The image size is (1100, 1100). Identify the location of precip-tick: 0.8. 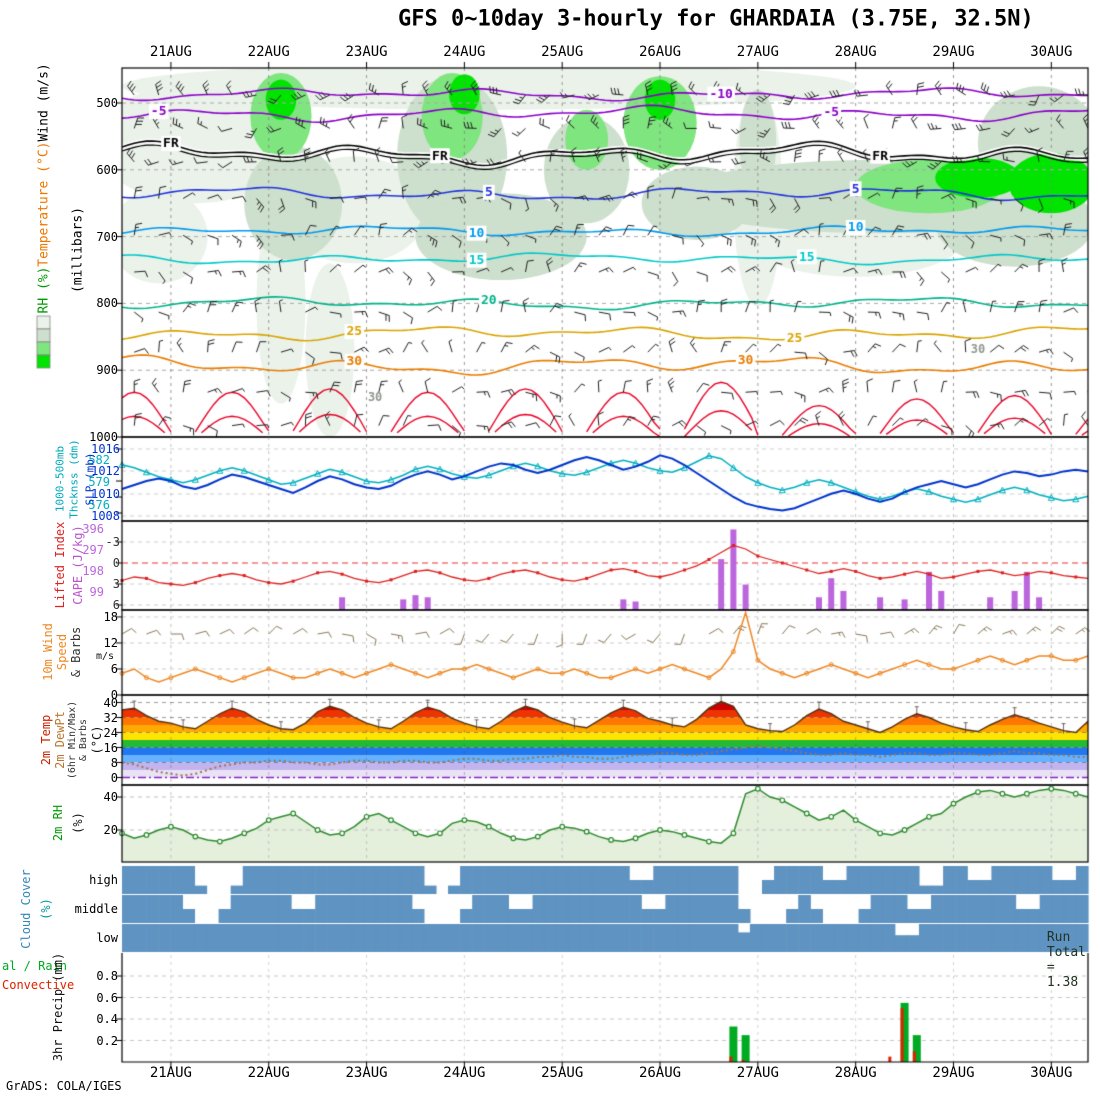
(107, 976).